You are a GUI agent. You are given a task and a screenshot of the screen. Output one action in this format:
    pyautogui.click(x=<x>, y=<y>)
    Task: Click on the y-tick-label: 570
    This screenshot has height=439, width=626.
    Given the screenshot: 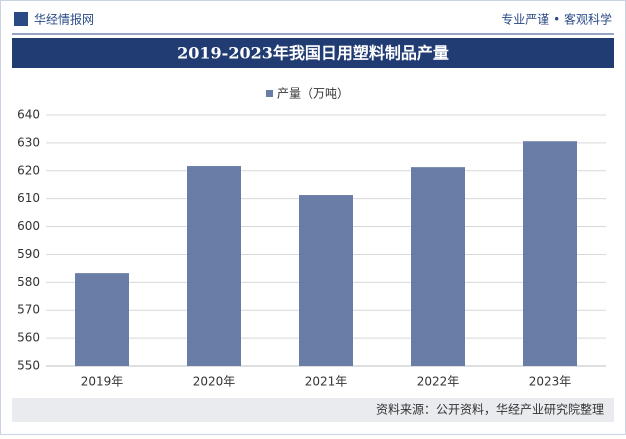 What is the action you would take?
    pyautogui.click(x=28, y=310)
    